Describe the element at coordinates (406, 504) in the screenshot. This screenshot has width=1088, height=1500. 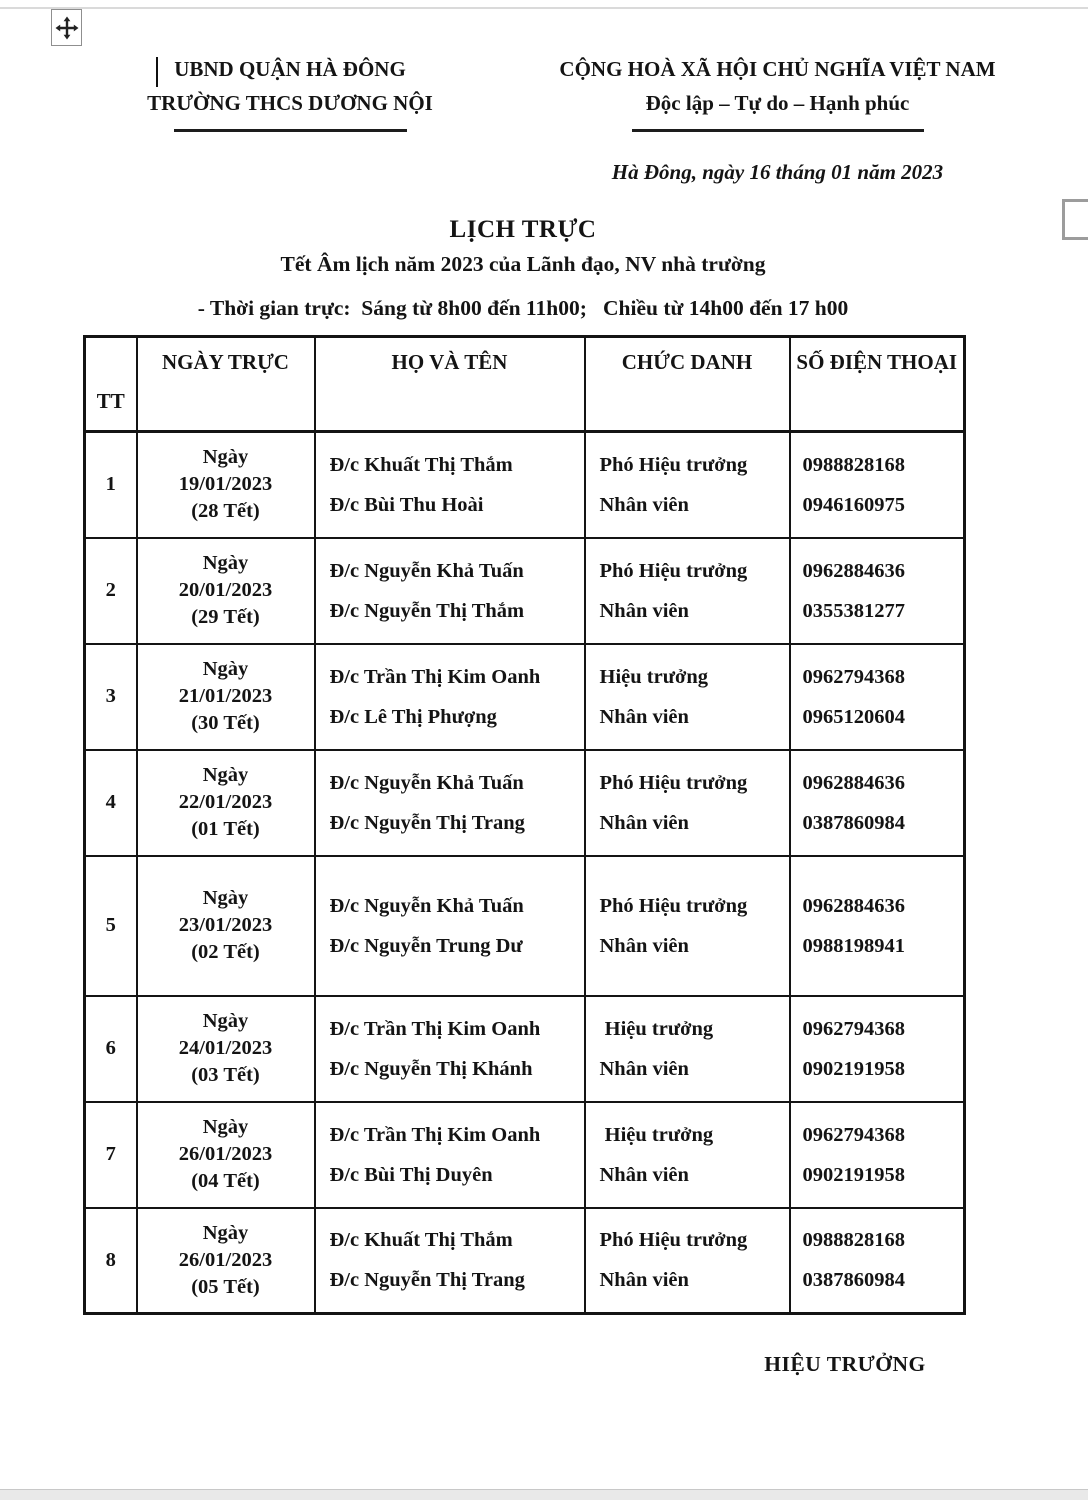
I see `staff-names-cell-line: Đ/c Bùi Thu Hoài` at that location.